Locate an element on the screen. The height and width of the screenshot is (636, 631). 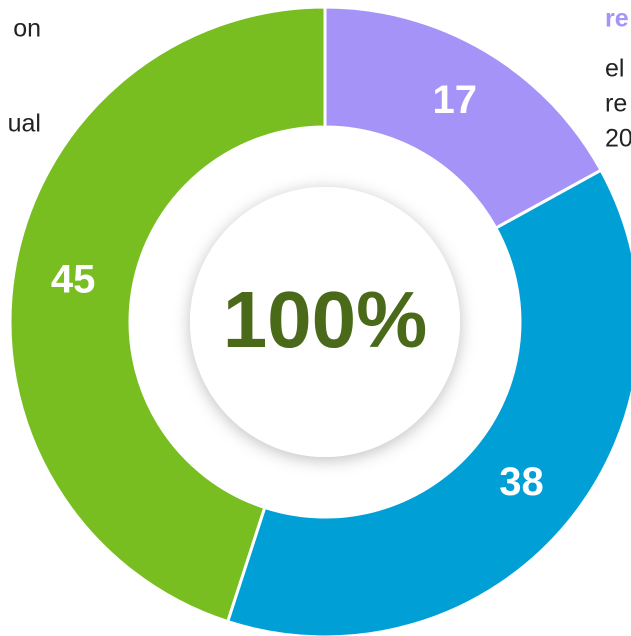
annotation: on is located at coordinates (27, 29).